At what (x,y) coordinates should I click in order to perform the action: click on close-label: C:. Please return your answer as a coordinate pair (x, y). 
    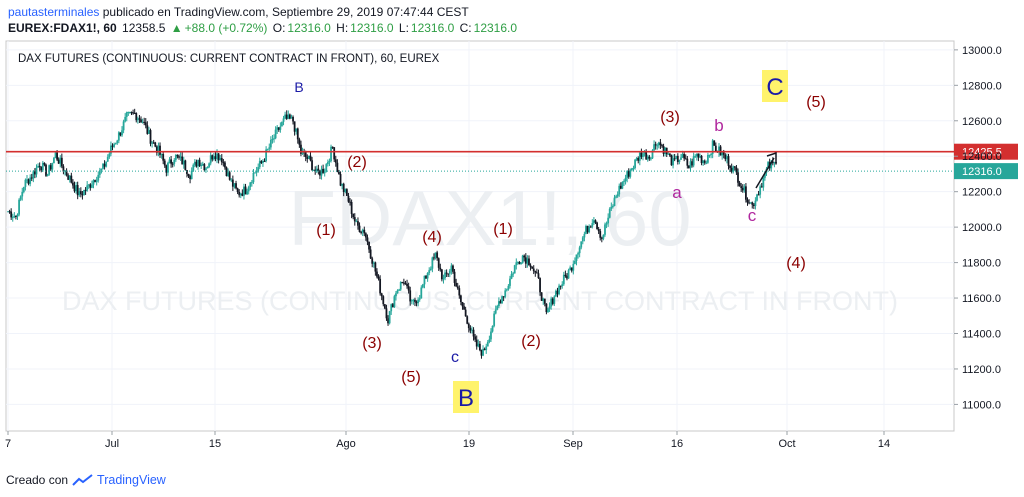
    Looking at the image, I should click on (465, 28).